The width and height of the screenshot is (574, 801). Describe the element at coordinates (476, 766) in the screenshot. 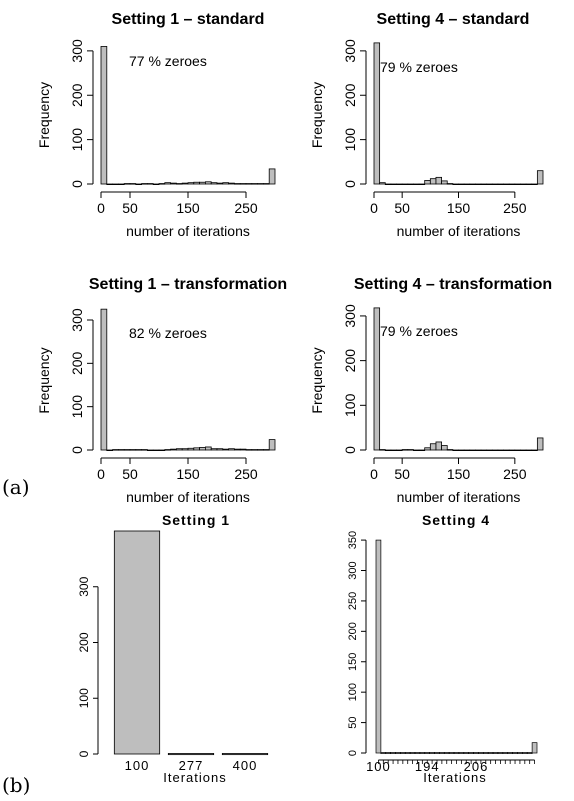

I see `x-tick-label: 206` at that location.